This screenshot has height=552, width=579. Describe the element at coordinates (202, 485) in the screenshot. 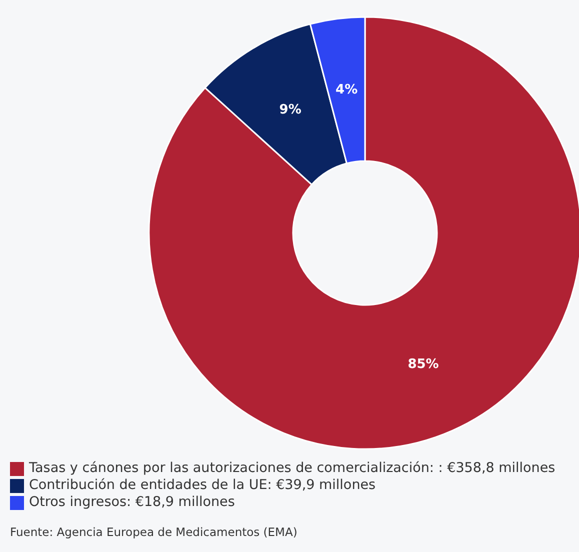

I see `legend-label: Contribución de entidades de la UE: €39,9 millones` at that location.